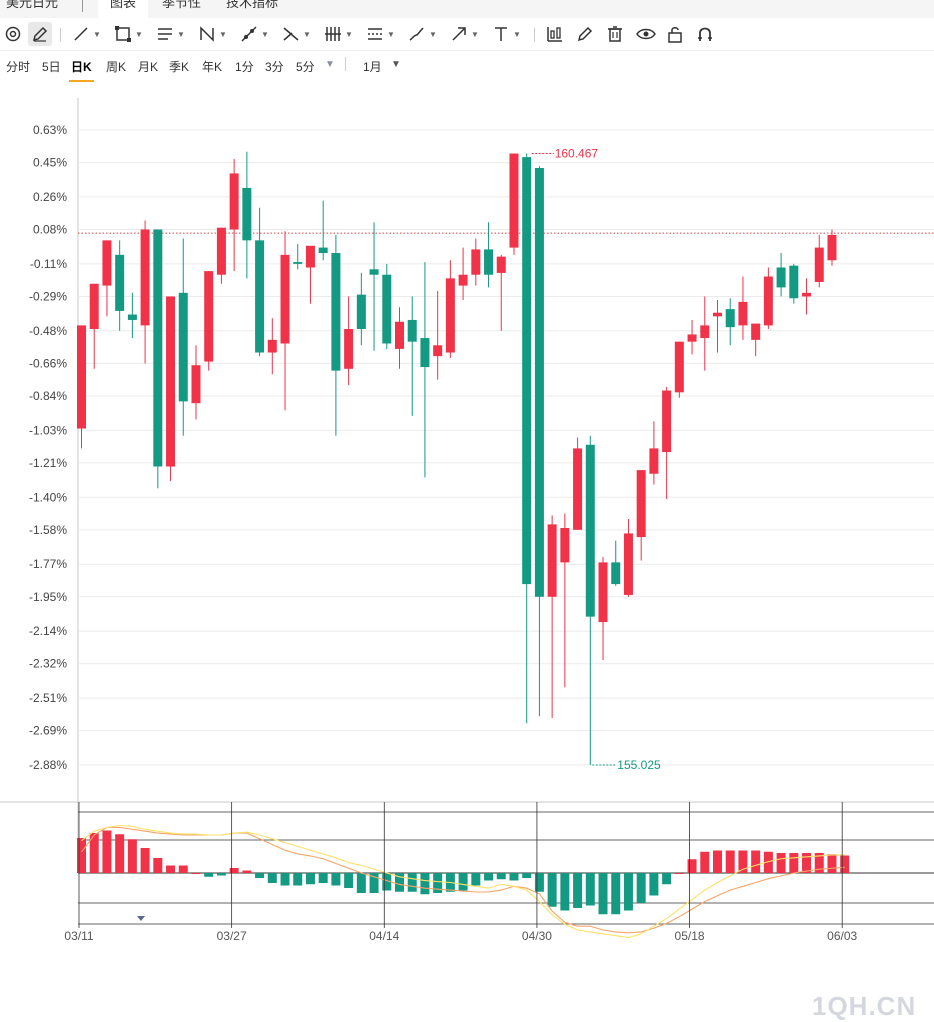 This screenshot has width=934, height=1022. I want to click on period-monthly: 月K, so click(148, 67).